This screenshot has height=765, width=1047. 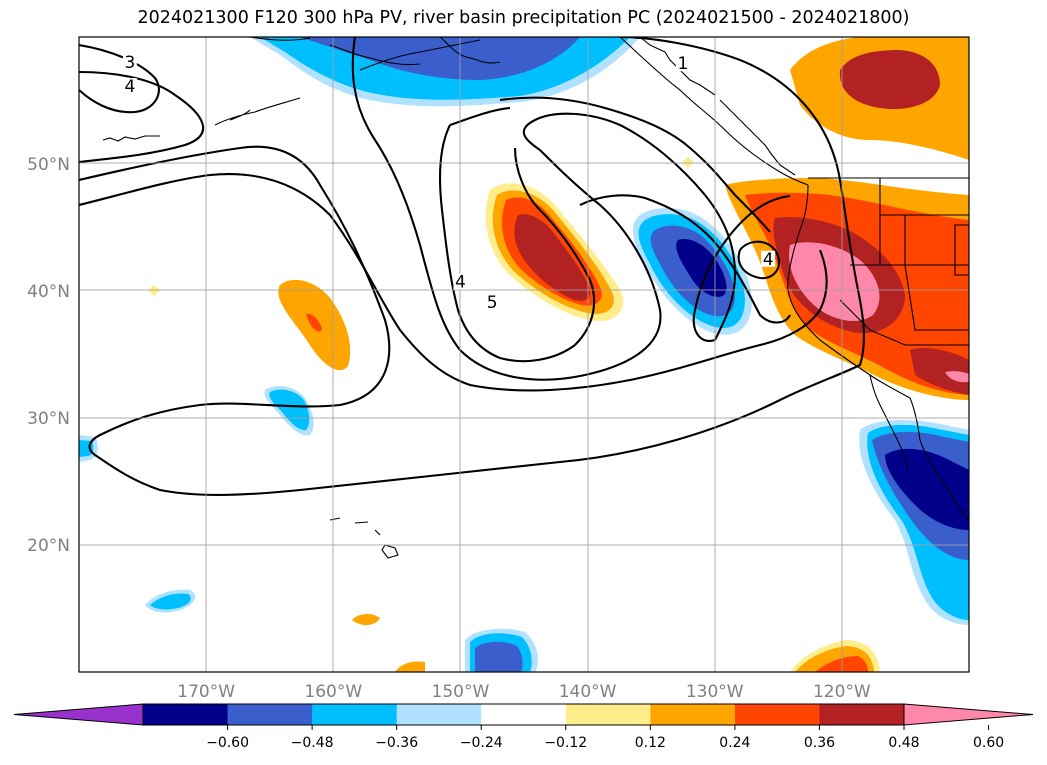 What do you see at coordinates (819, 743) in the screenshot?
I see `colorbar-tick-label: 0.36` at bounding box center [819, 743].